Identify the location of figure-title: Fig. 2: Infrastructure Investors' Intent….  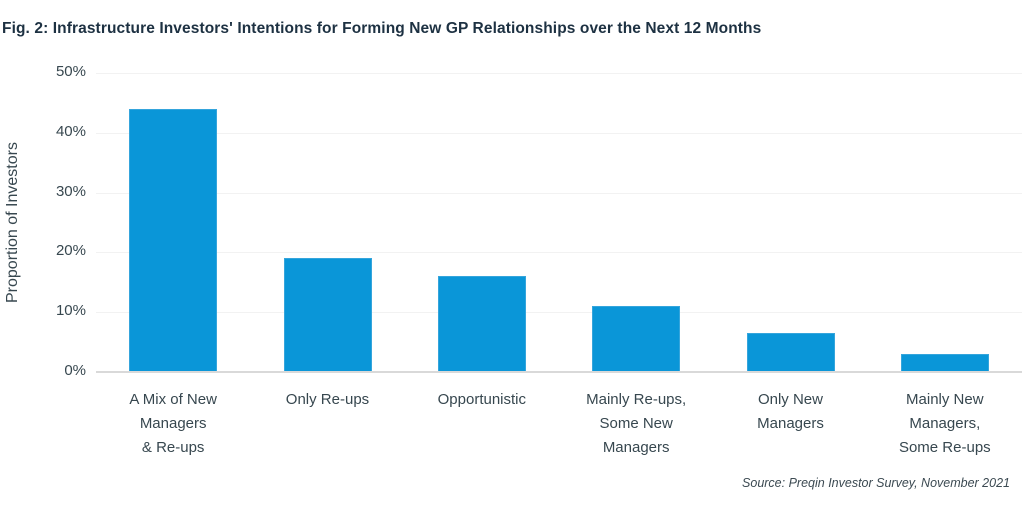
(382, 28).